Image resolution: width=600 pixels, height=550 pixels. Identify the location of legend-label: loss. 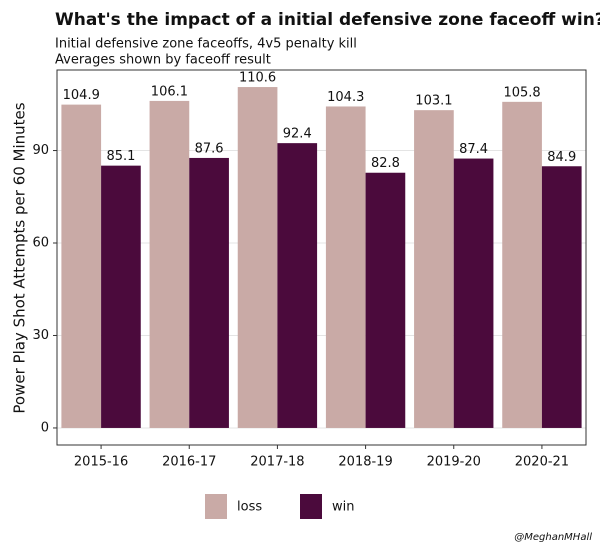
(249, 507).